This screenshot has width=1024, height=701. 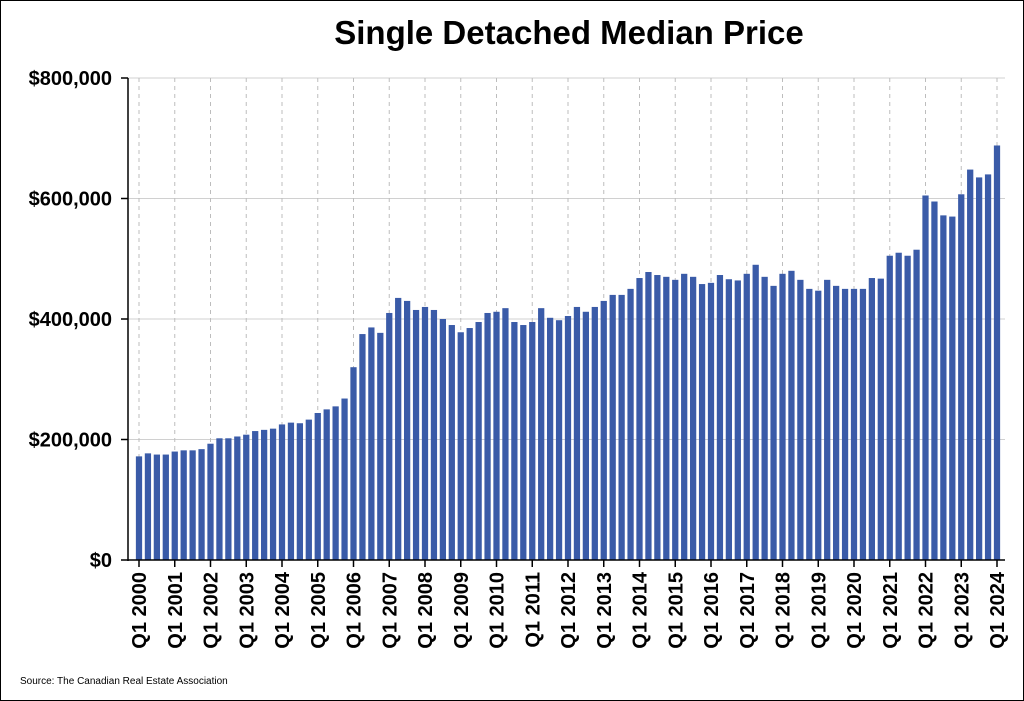 I want to click on x-tick-label: Q1 2018, so click(x=784, y=610).